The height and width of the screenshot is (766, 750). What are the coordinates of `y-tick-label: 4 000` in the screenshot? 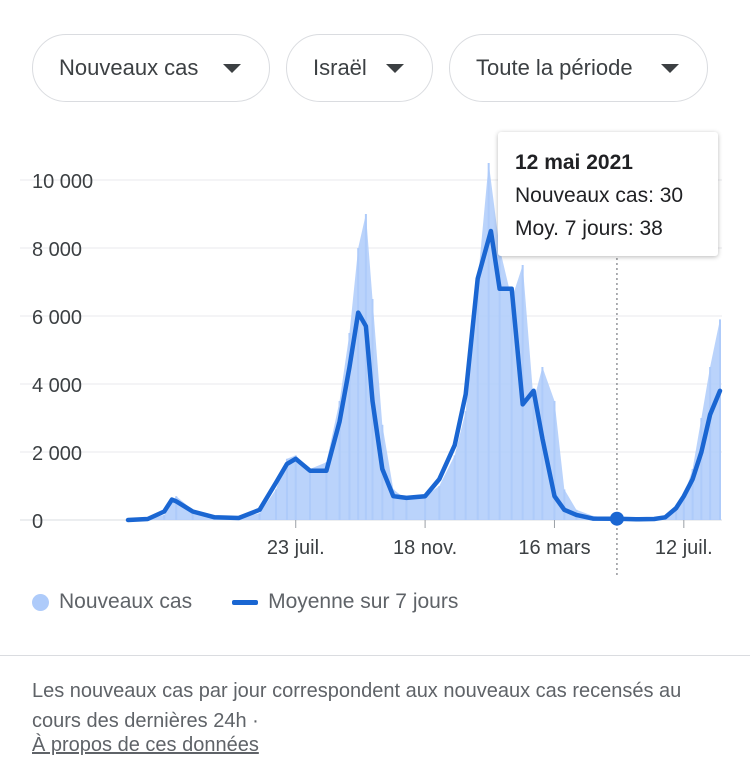 It's located at (57, 386).